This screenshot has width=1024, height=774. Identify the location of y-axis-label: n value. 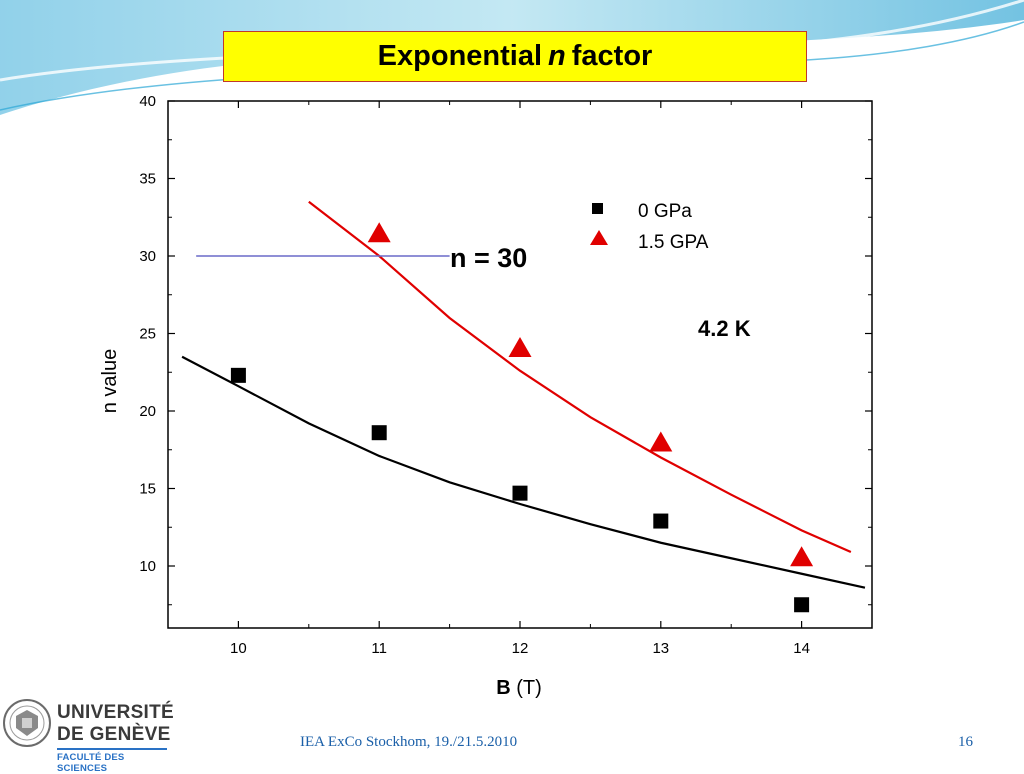
(110, 381).